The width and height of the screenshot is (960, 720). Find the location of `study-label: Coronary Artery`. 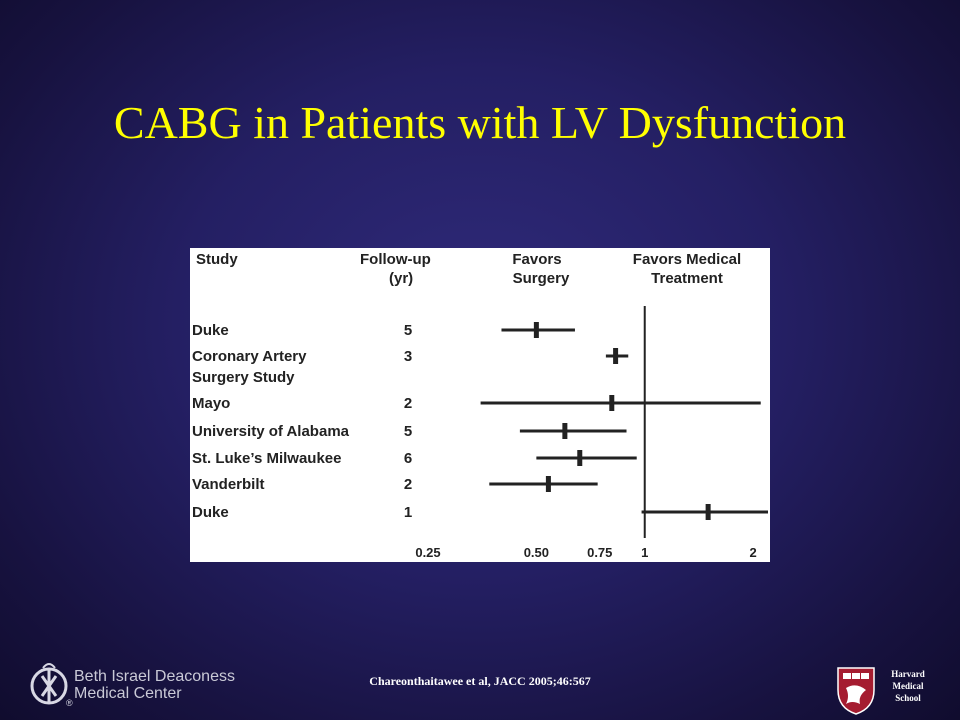

study-label: Coronary Artery is located at coordinates (249, 356).